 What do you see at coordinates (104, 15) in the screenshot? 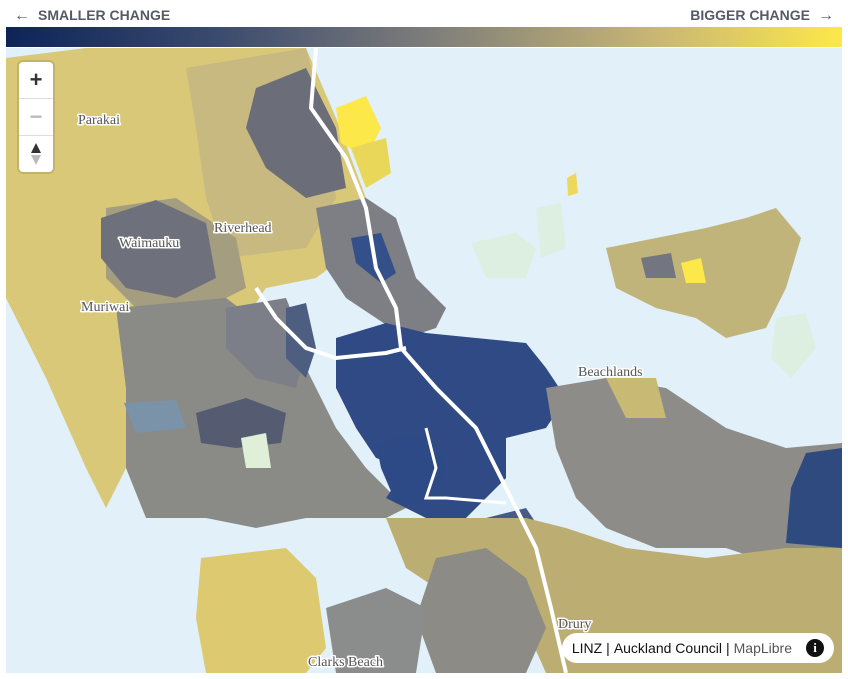
I see `legend-label: SMALLER CHANGE` at bounding box center [104, 15].